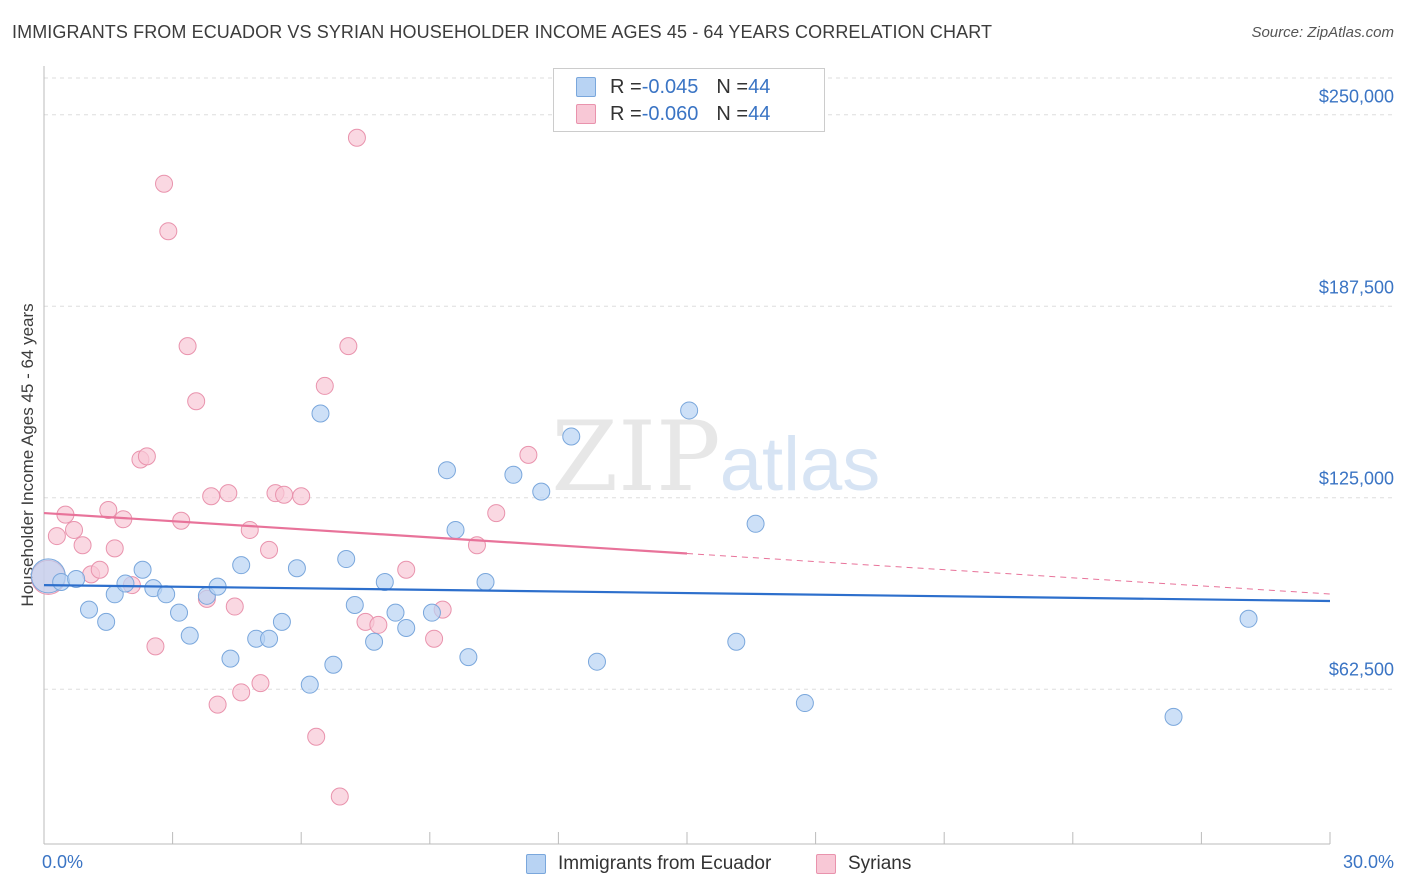 The image size is (1406, 892). I want to click on trend-layer, so click(687, 557).